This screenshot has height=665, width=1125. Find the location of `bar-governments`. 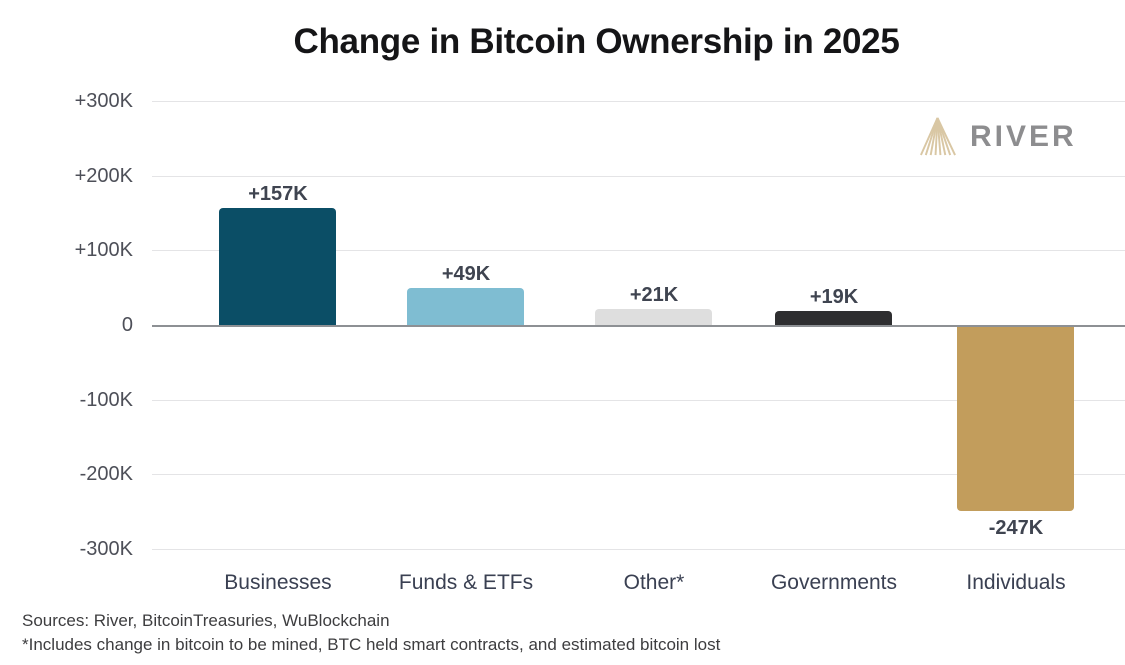

bar-governments is located at coordinates (833, 318).